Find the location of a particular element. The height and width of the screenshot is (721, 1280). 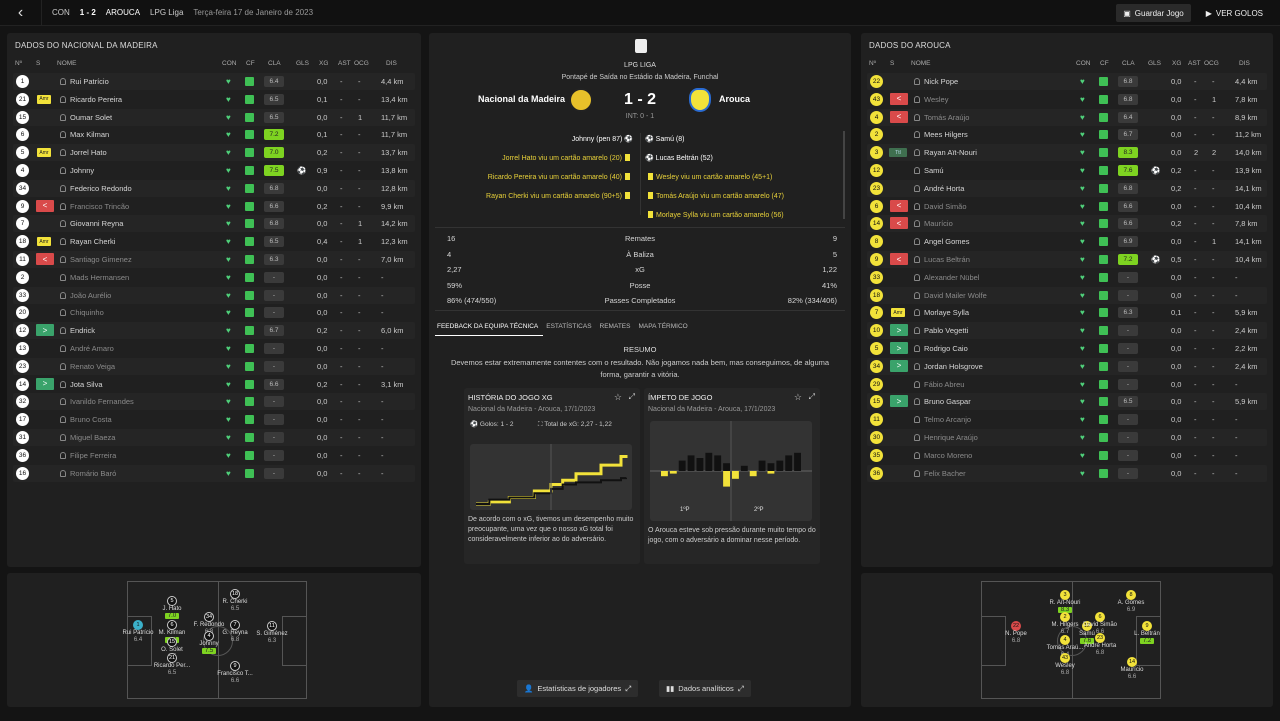

table-row: 33 João Aurélio ♥ - 0,0 - - - is located at coordinates (214, 295).